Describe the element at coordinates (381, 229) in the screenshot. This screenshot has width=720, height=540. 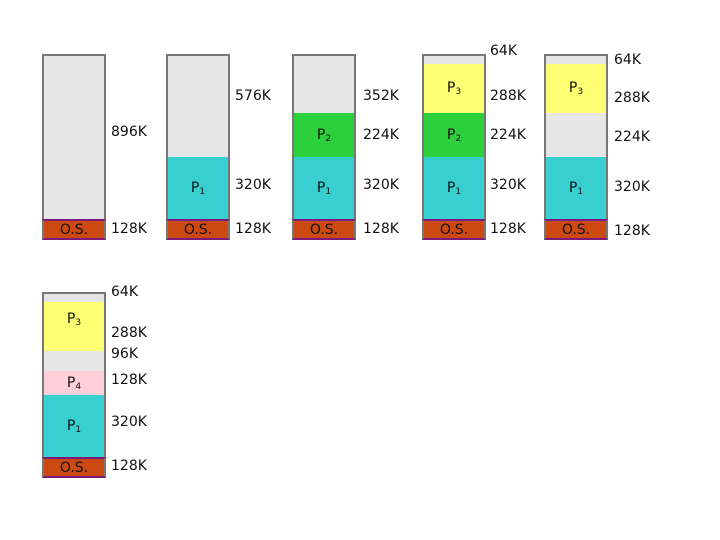
I see `col3-os-size: 128K` at that location.